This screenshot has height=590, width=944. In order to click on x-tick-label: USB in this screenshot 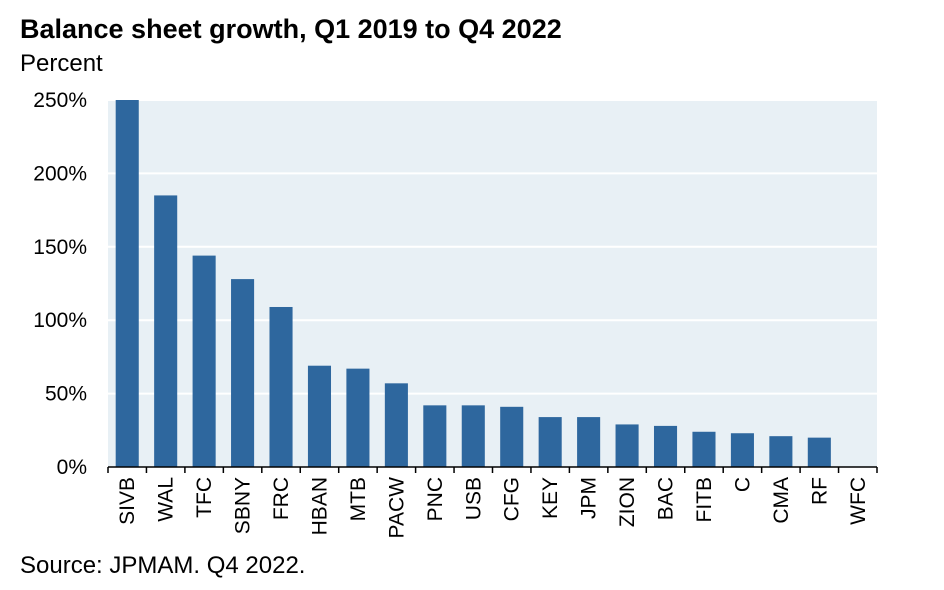, I will do `click(473, 498)`.